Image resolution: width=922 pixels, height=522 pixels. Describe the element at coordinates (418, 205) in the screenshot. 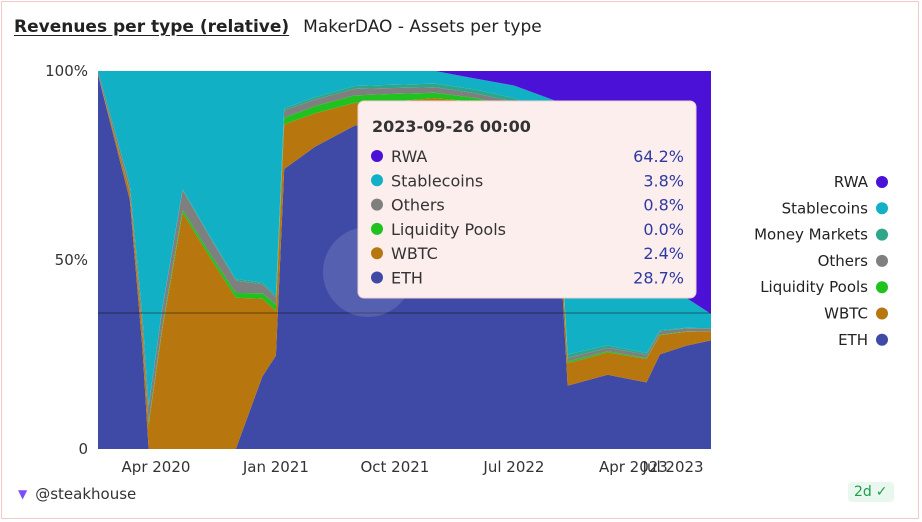

I see `tooltip-row-label: Others` at that location.